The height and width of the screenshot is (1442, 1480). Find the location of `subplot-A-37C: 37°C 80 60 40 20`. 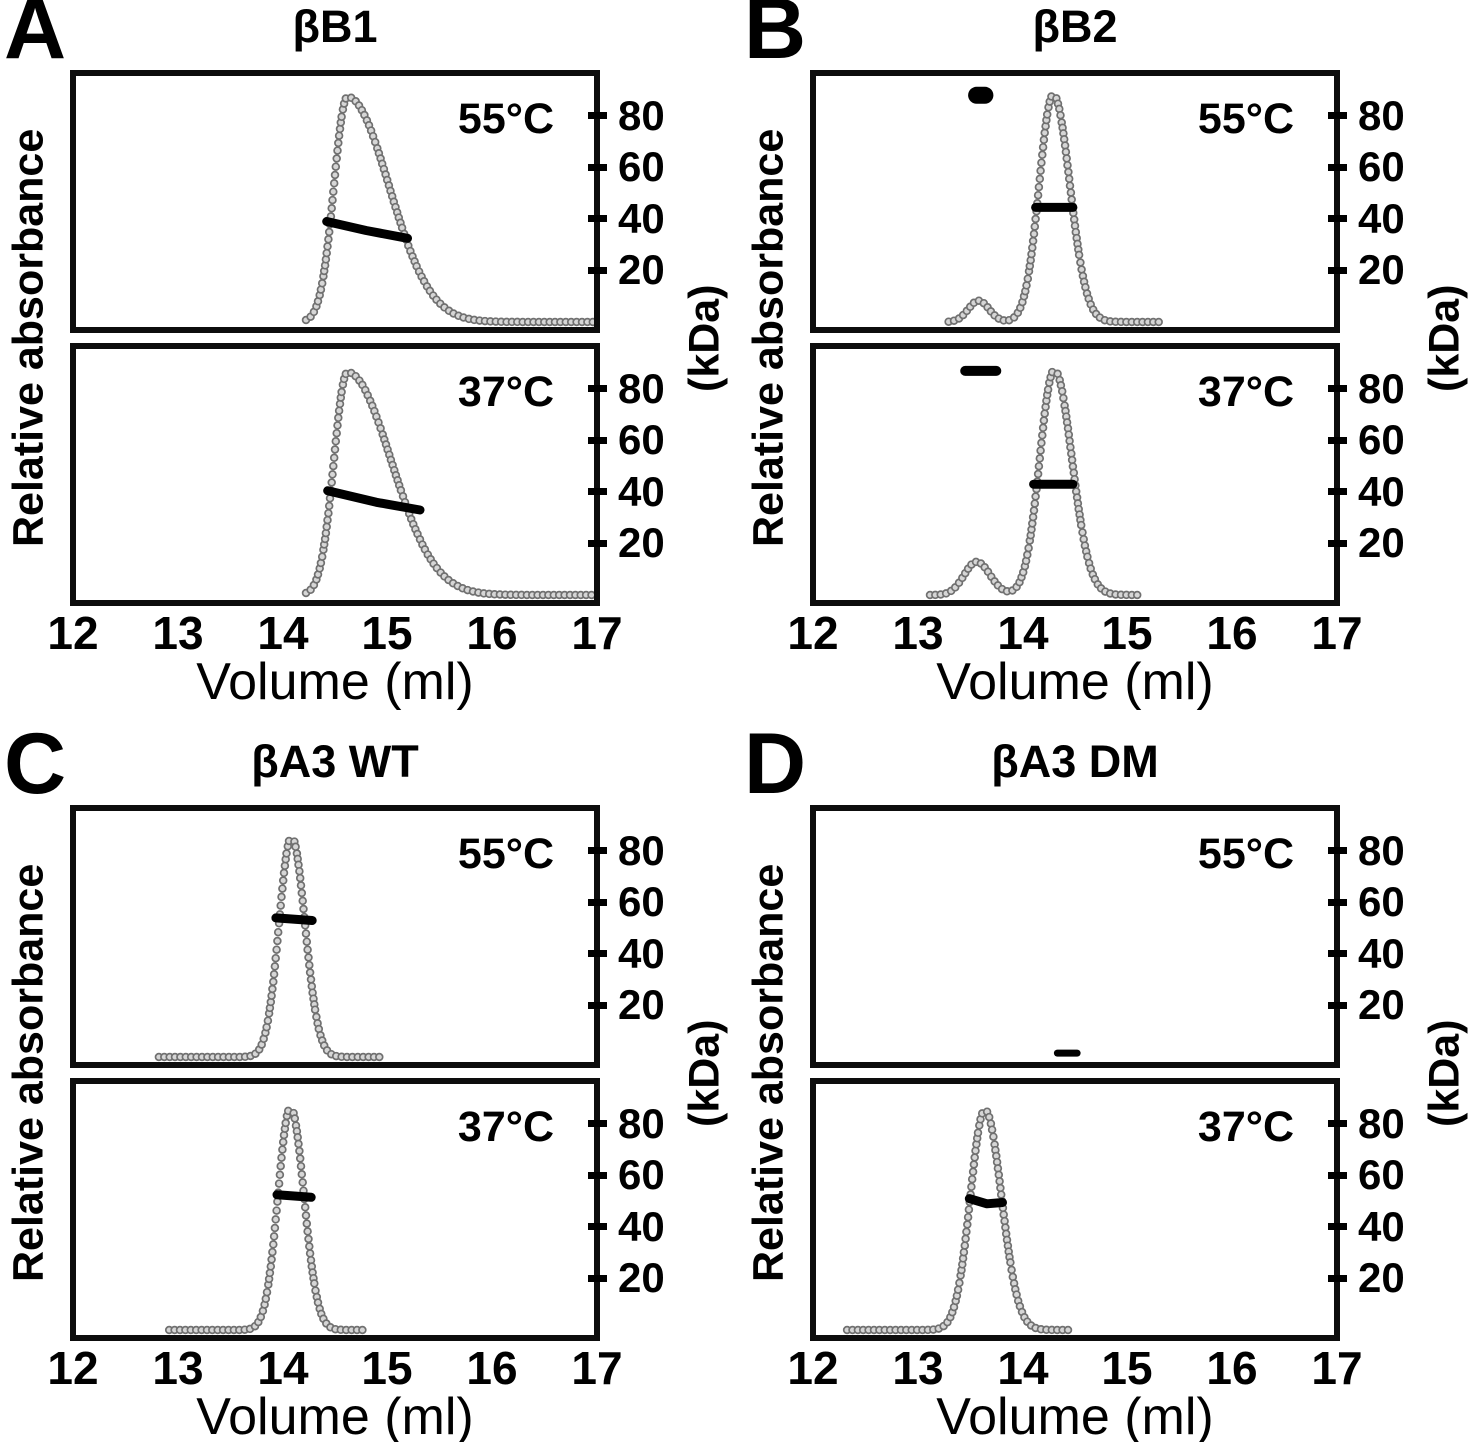

subplot-A-37C: 37°C 80 60 40 20 is located at coordinates (367, 474).